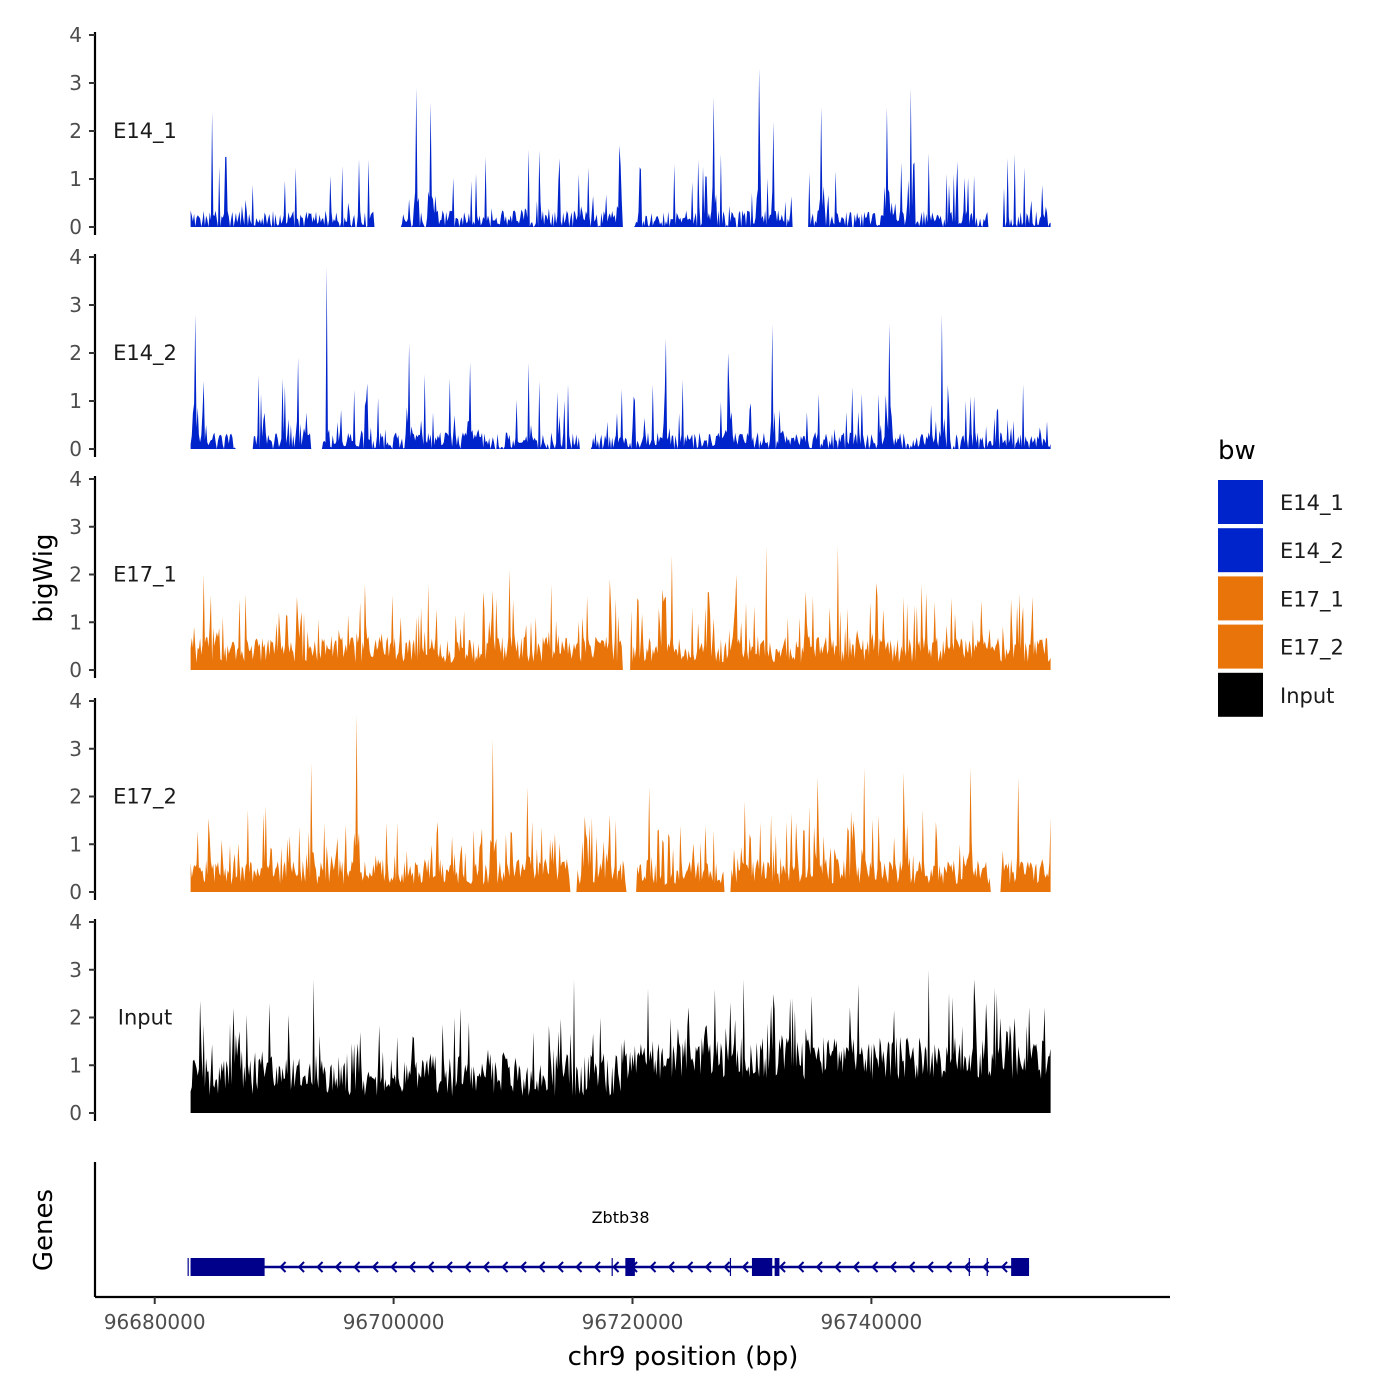  What do you see at coordinates (560, 1017) in the screenshot?
I see `track-input: 0 1 2 3 4 Input` at bounding box center [560, 1017].